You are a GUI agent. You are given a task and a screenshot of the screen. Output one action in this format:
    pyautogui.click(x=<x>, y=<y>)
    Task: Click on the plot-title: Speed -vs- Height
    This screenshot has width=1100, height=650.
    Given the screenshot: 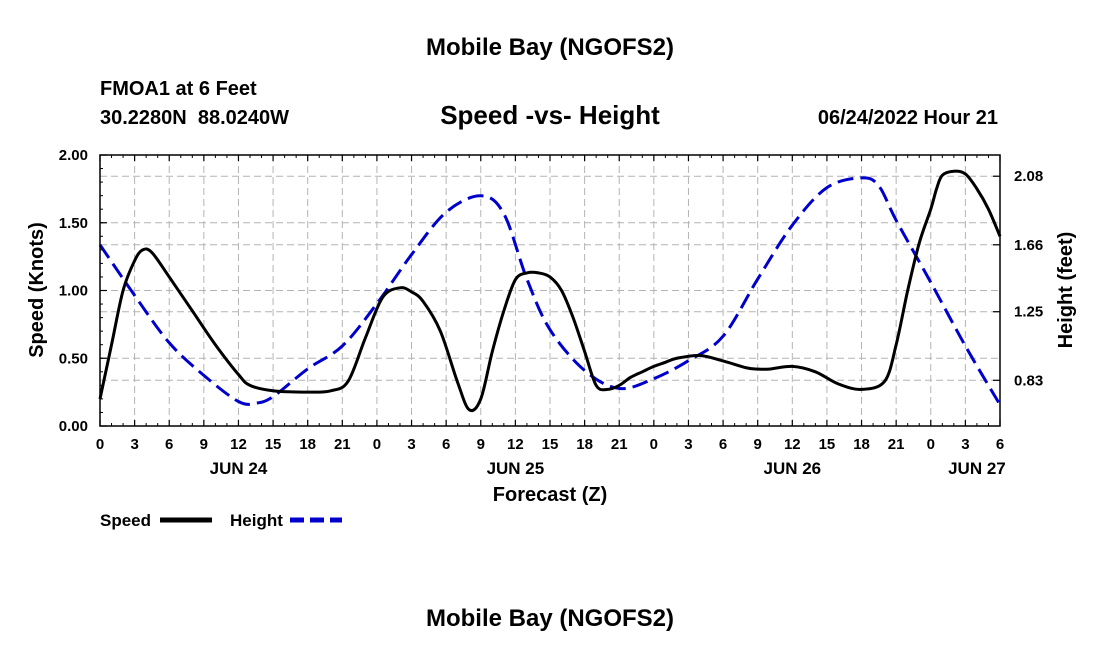 What is the action you would take?
    pyautogui.click(x=550, y=115)
    